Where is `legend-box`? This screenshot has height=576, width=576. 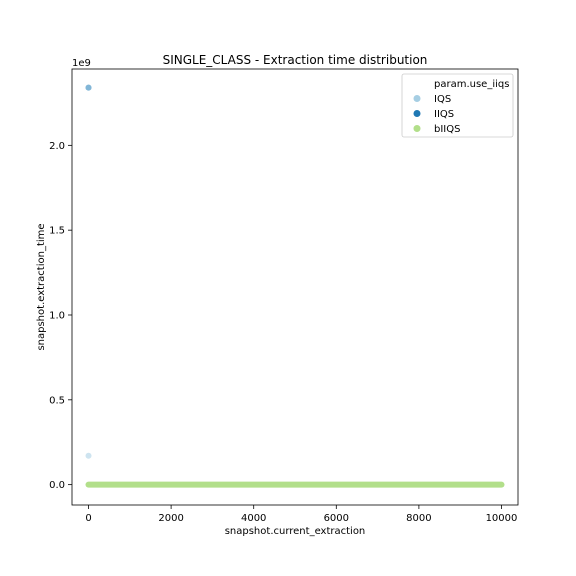 legend-box is located at coordinates (457, 105).